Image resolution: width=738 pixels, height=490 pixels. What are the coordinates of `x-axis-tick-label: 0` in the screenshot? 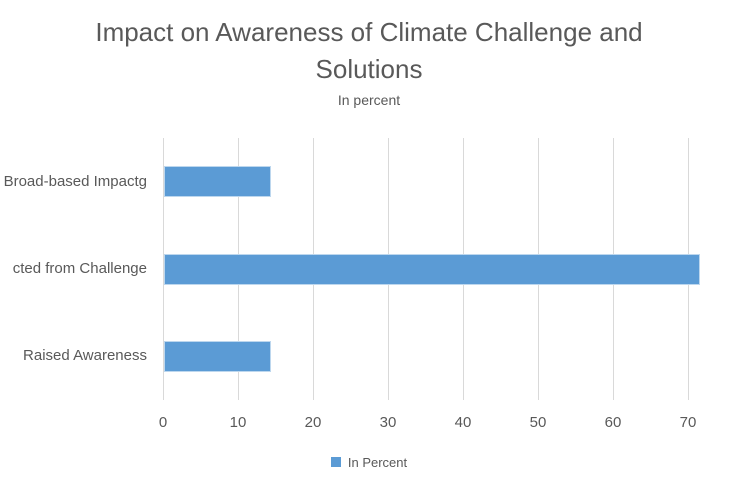 It's located at (163, 422).